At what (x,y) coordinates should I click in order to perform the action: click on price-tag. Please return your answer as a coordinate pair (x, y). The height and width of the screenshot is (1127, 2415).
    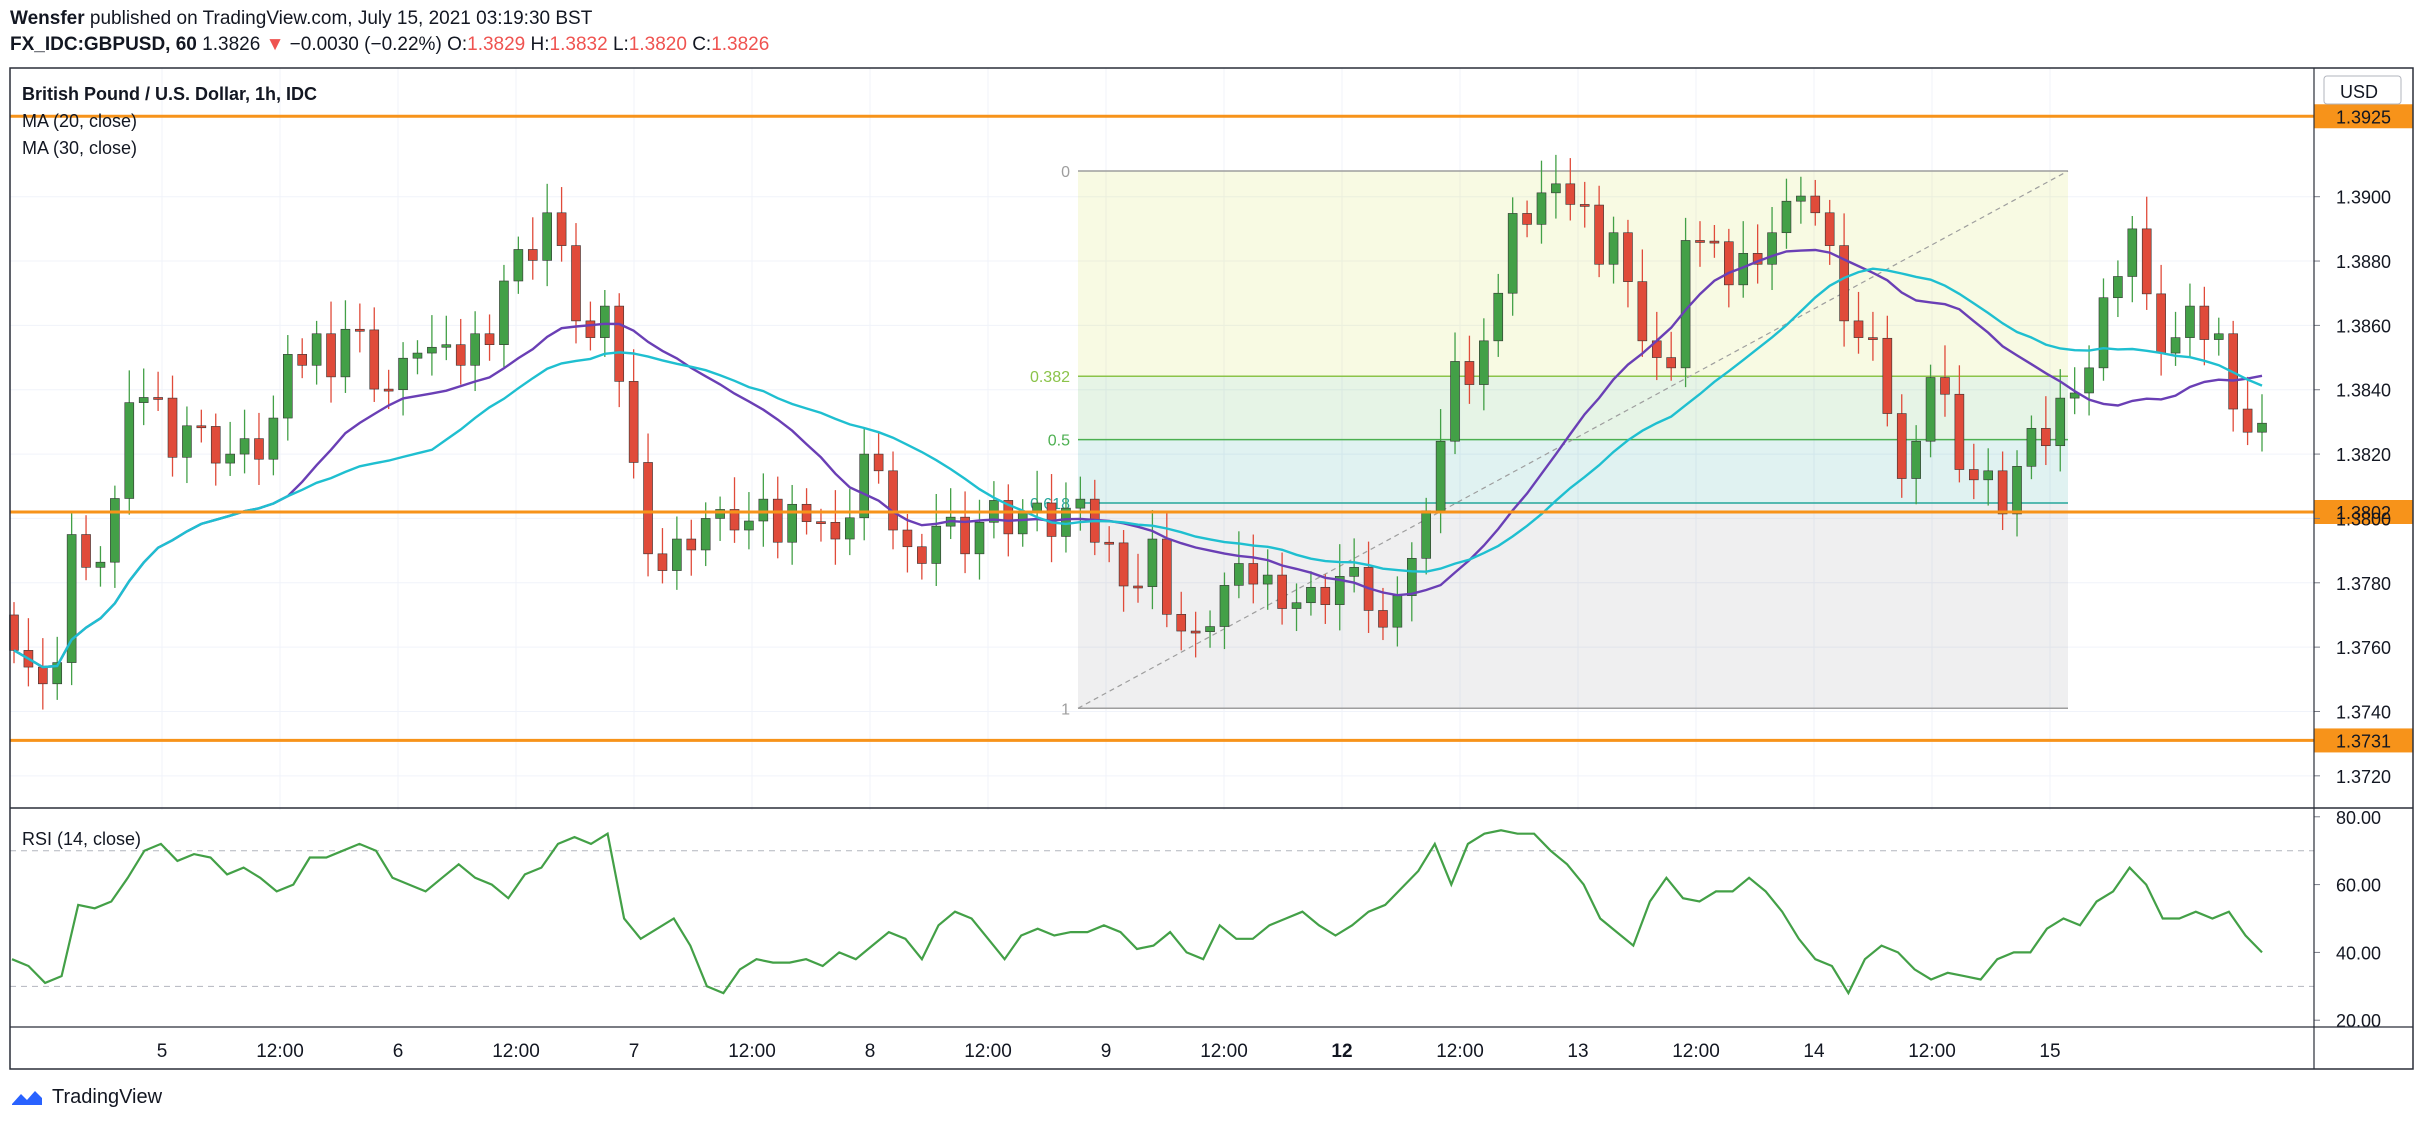
    Looking at the image, I should click on (2363, 512).